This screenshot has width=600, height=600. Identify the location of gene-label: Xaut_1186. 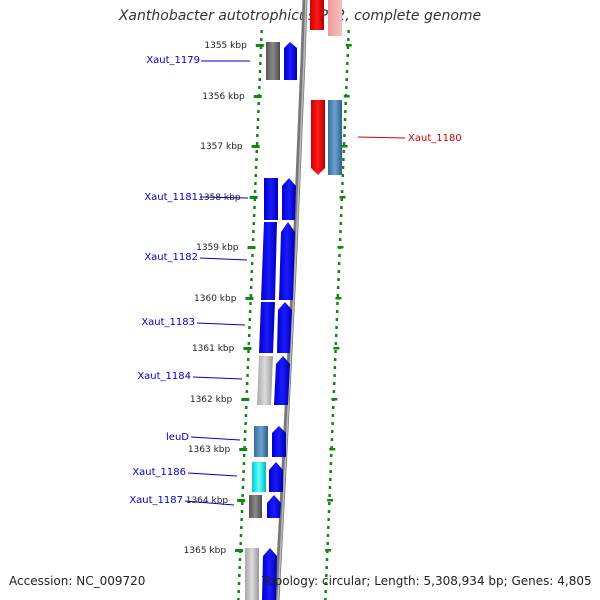
(159, 472).